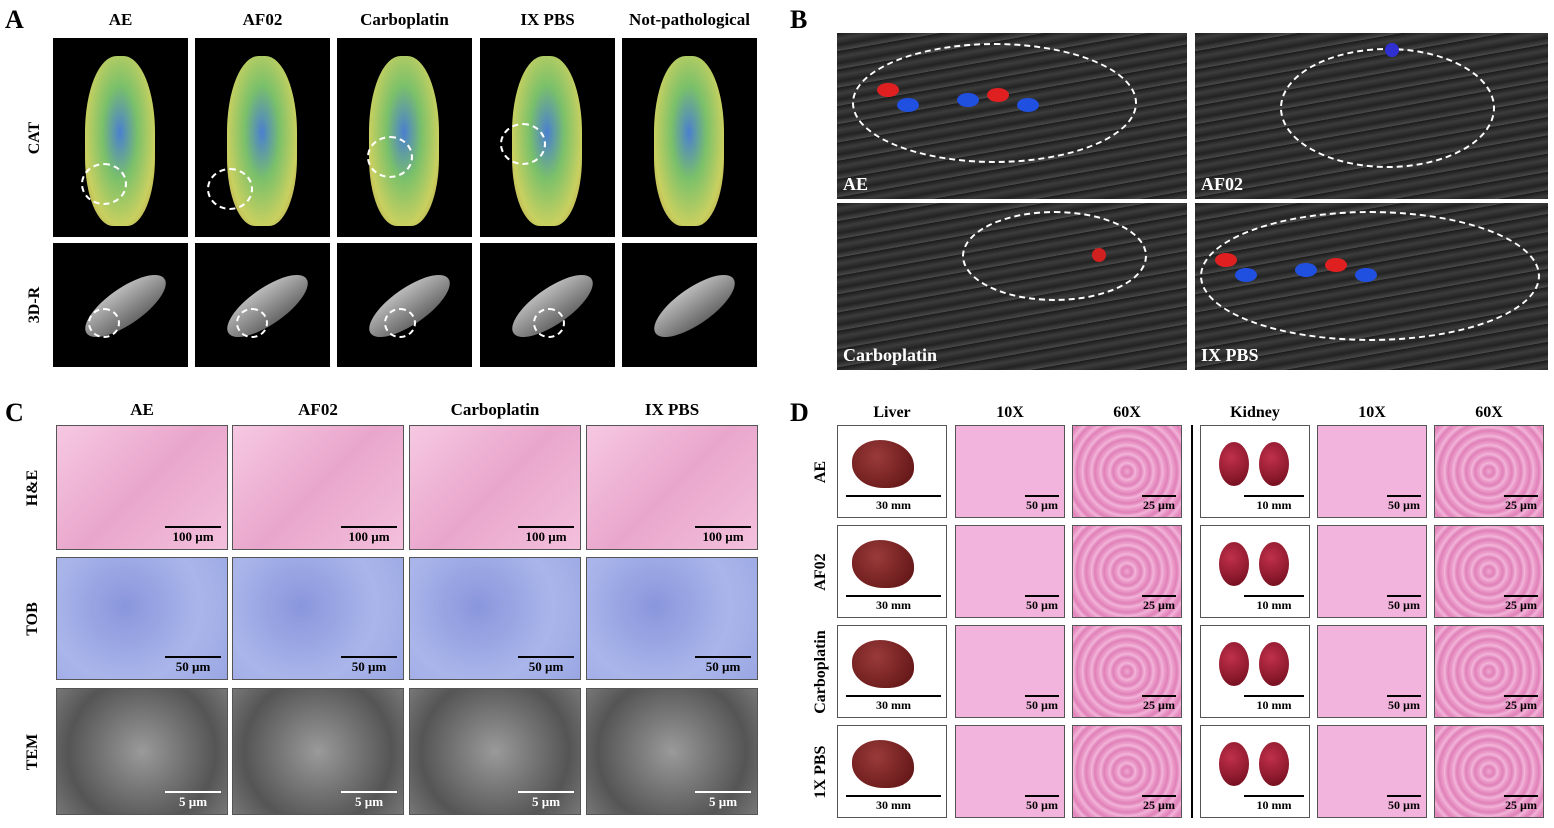  What do you see at coordinates (34, 137) in the screenshot?
I see `row-label: CAT` at bounding box center [34, 137].